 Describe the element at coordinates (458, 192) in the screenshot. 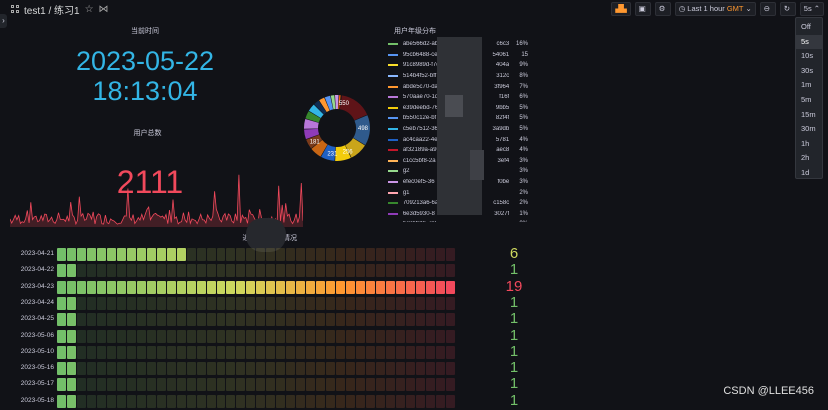

I see `legend-item: g1 2%` at that location.